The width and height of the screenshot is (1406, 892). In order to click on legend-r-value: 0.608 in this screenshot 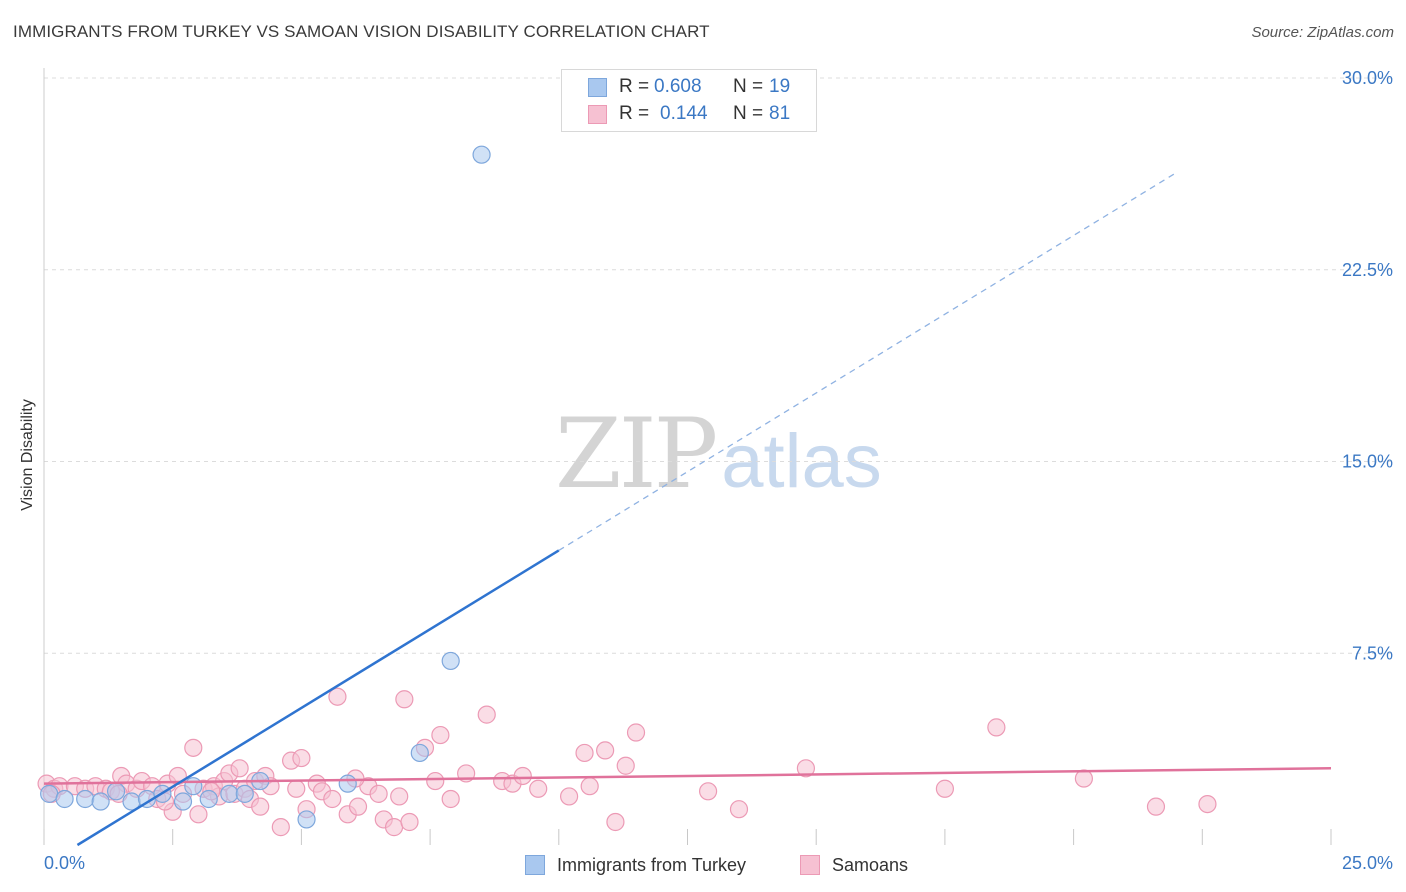, I will do `click(678, 86)`.